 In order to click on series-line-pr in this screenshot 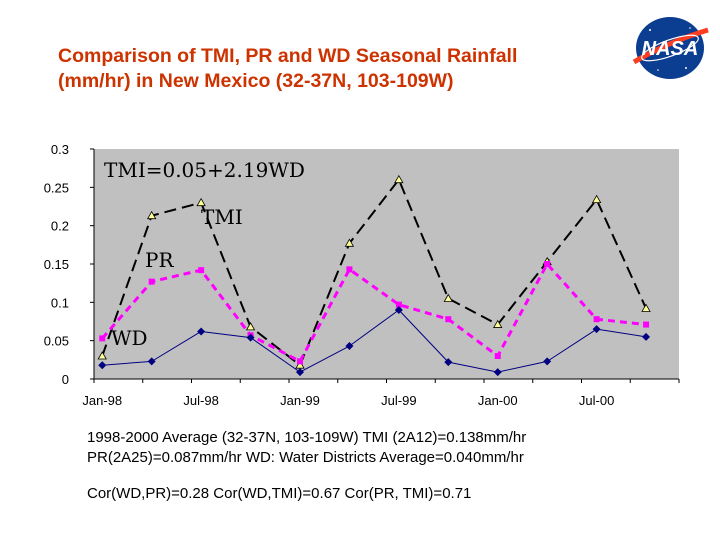, I will do `click(374, 312)`.